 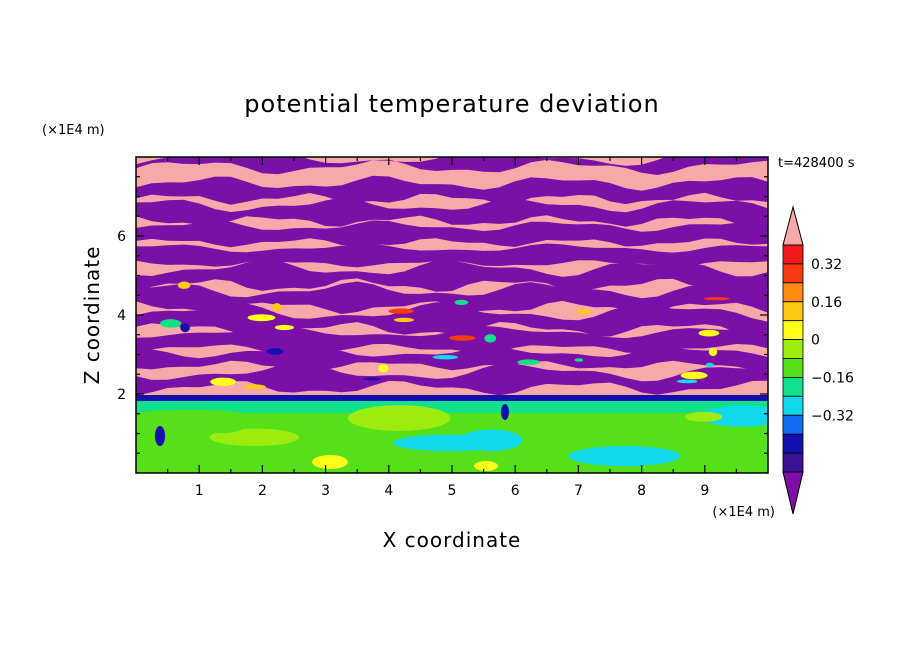 I want to click on x-tick-label: 1, so click(x=199, y=491).